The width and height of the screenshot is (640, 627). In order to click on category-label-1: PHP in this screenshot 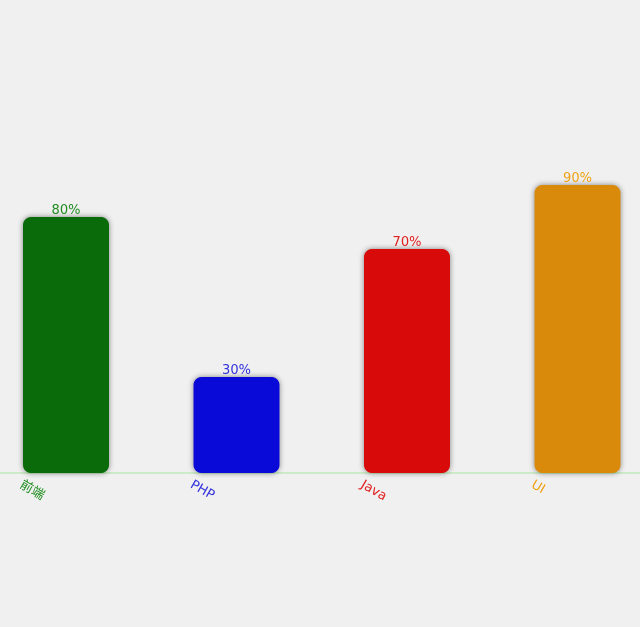, I will do `click(203, 490)`.